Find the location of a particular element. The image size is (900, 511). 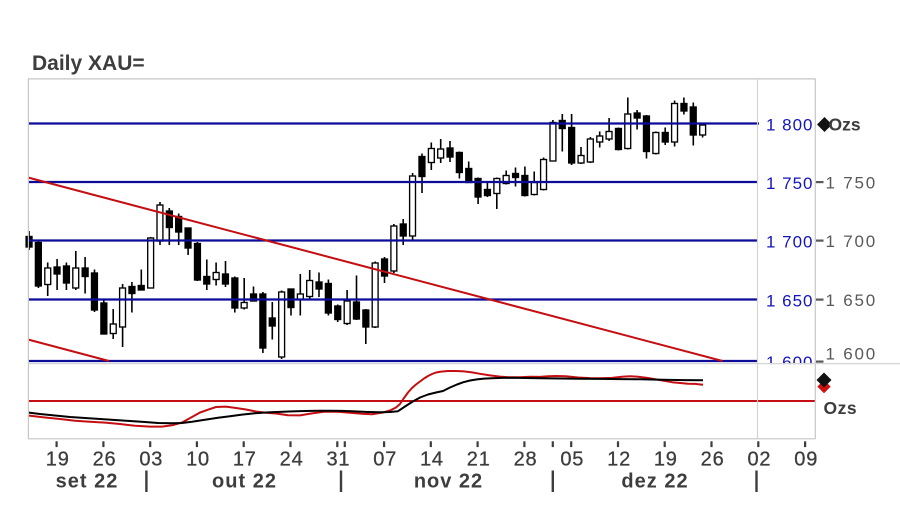

svg-text: 24 is located at coordinates (292, 460).